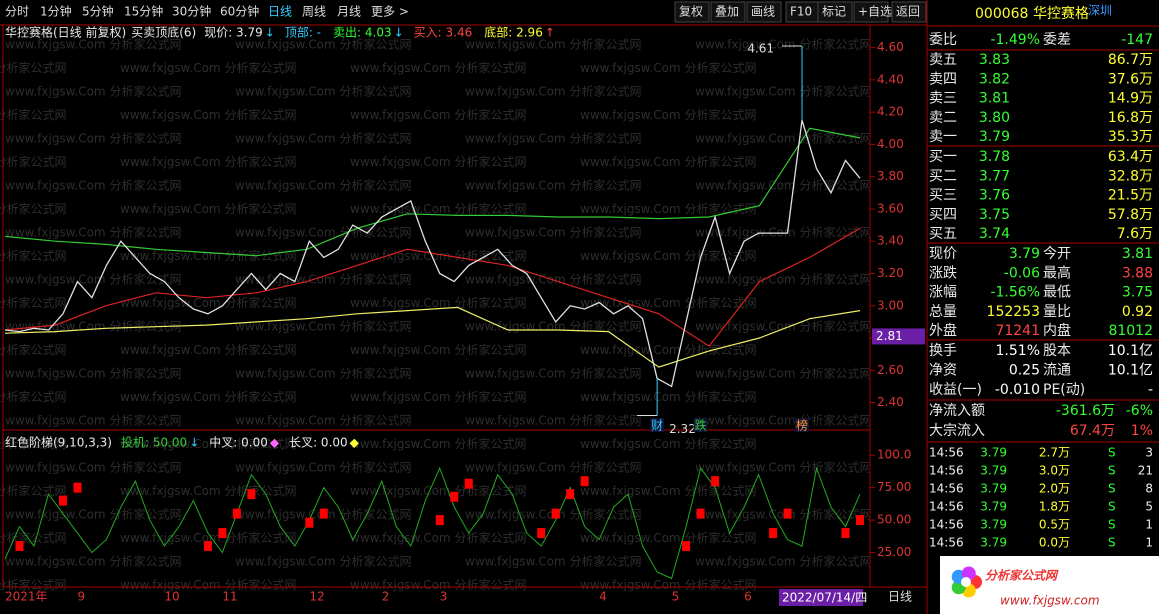 The width and height of the screenshot is (1159, 614). I want to click on field-value: 3.81, so click(1137, 254).